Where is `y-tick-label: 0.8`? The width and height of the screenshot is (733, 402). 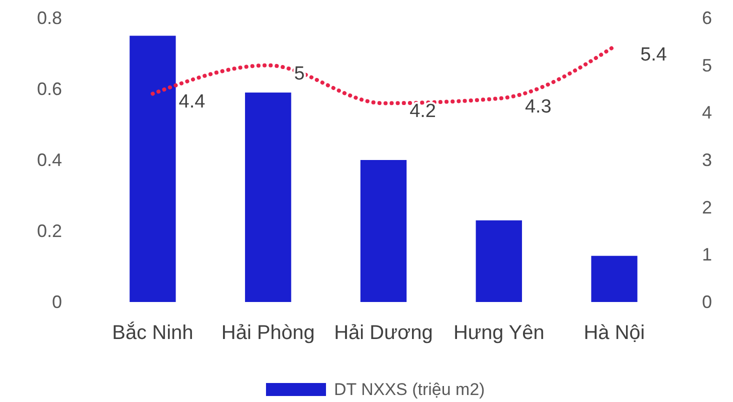 y-tick-label: 0.8 is located at coordinates (49, 18).